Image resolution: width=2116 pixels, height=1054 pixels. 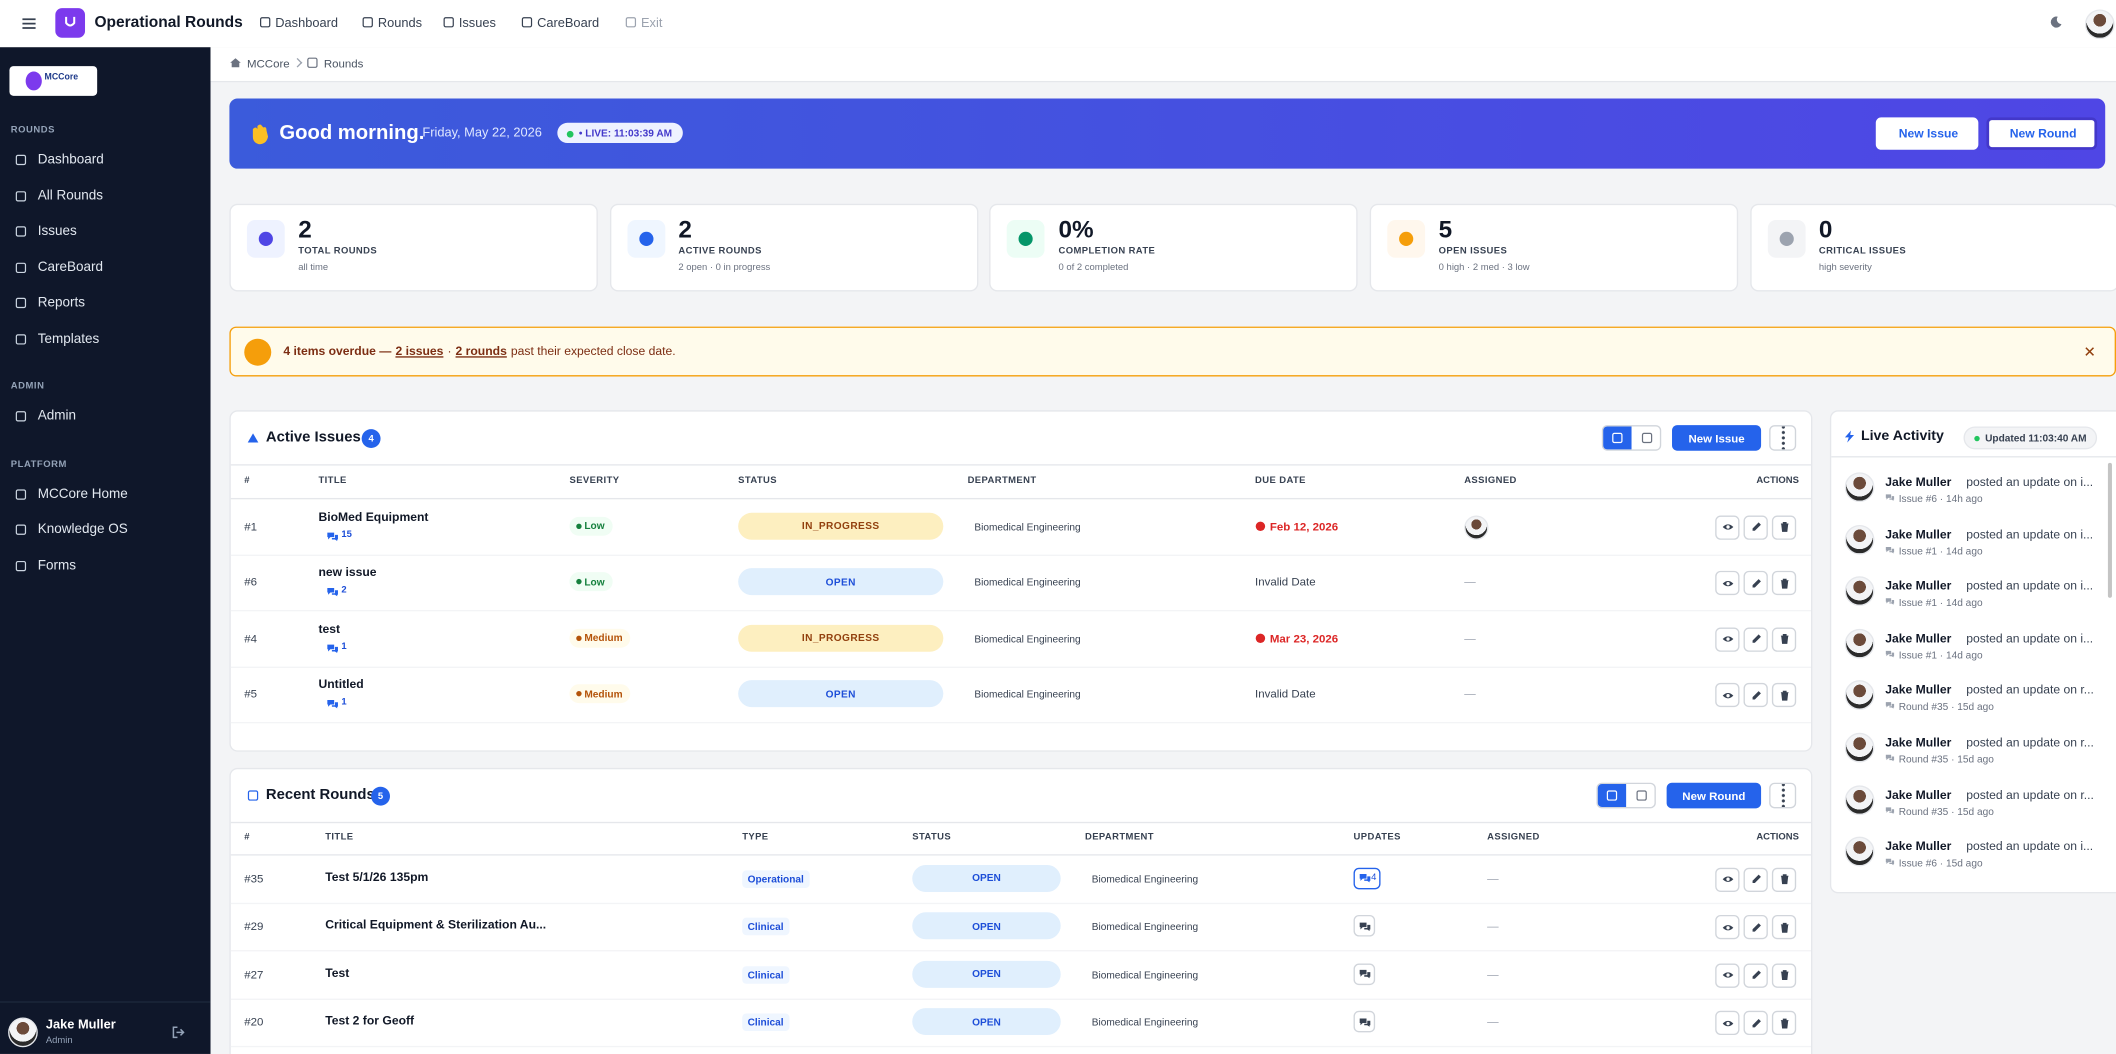 What do you see at coordinates (600, 638) in the screenshot?
I see `severity-badge: Medium` at bounding box center [600, 638].